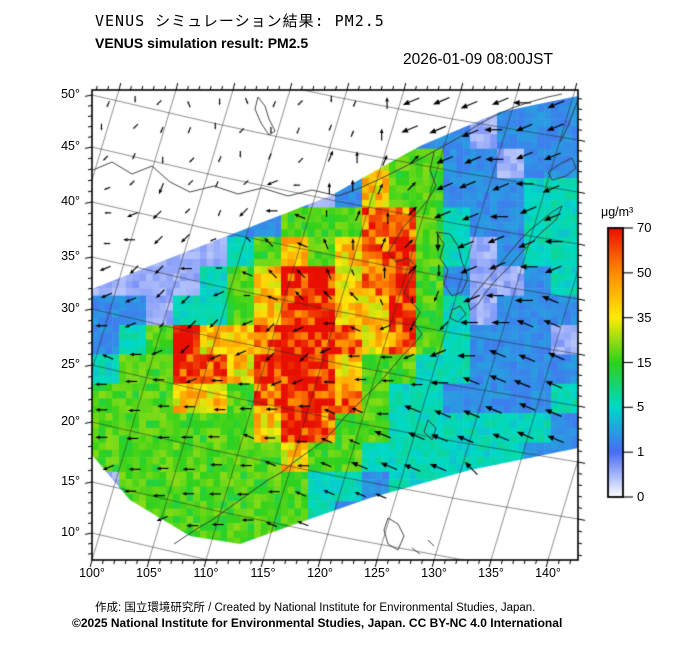 The height and width of the screenshot is (649, 700). Describe the element at coordinates (644, 362) in the screenshot. I see `colorbar-tick-label: 15` at that location.